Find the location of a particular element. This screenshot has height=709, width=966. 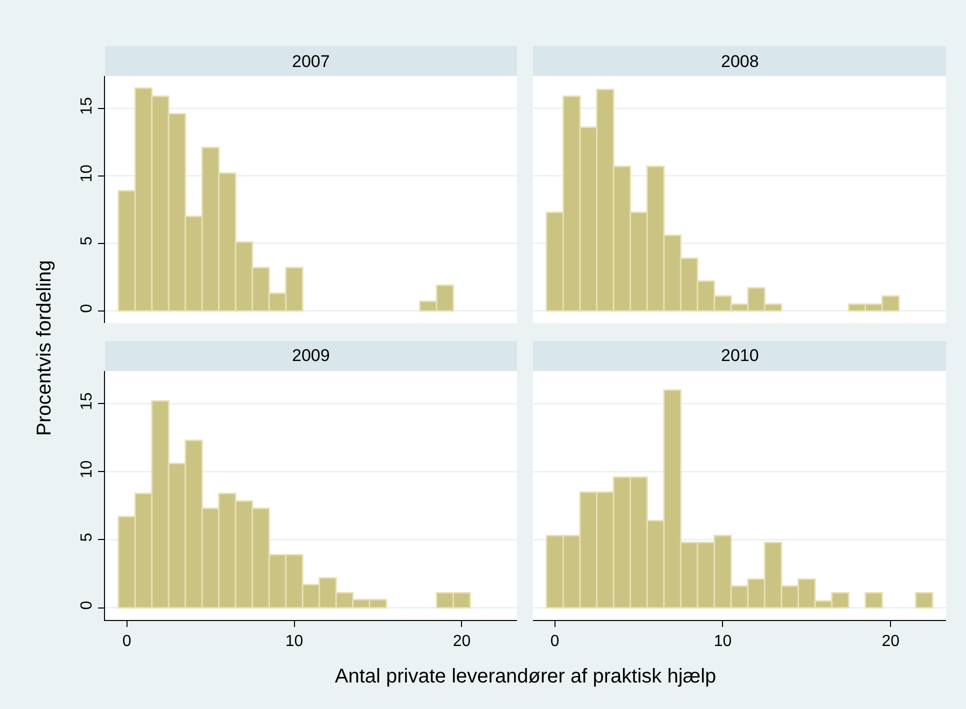

y-axis-title: Procentvis fordeling is located at coordinates (45, 348).